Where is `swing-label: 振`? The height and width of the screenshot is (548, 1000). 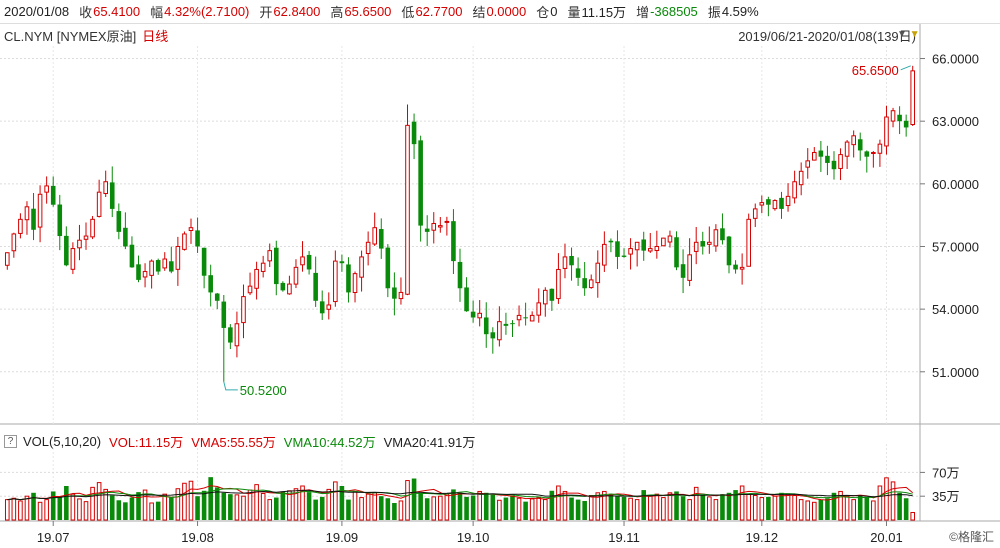
swing-label: 振 is located at coordinates (714, 12).